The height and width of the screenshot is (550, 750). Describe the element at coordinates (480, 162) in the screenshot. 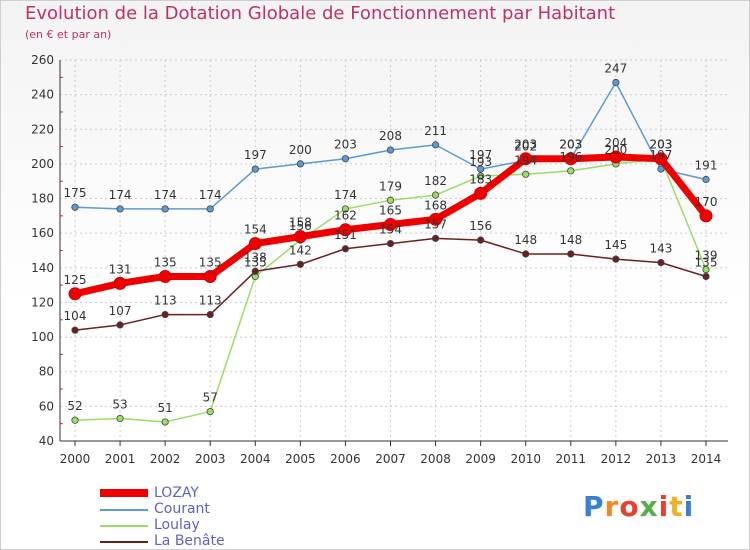

I see `data-label: 193` at that location.